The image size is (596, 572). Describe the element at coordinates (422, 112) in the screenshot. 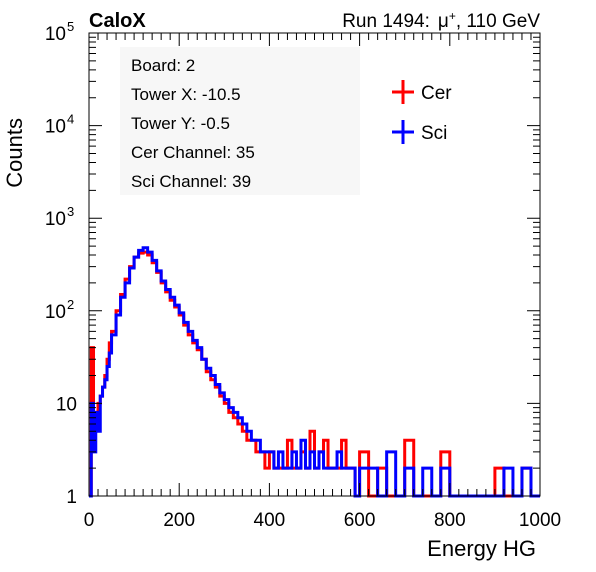

I see `legend: Cer Sci` at that location.